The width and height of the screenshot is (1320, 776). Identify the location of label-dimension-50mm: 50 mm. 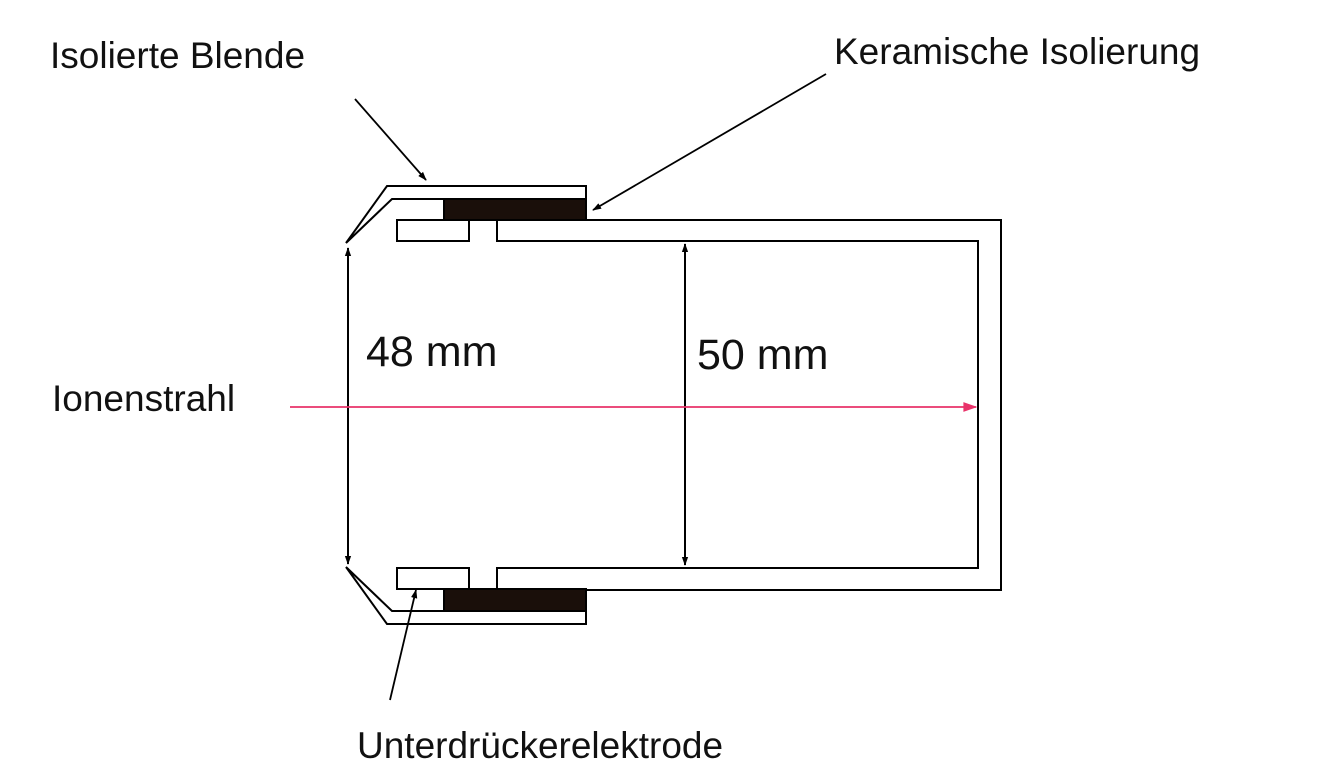
(762, 355).